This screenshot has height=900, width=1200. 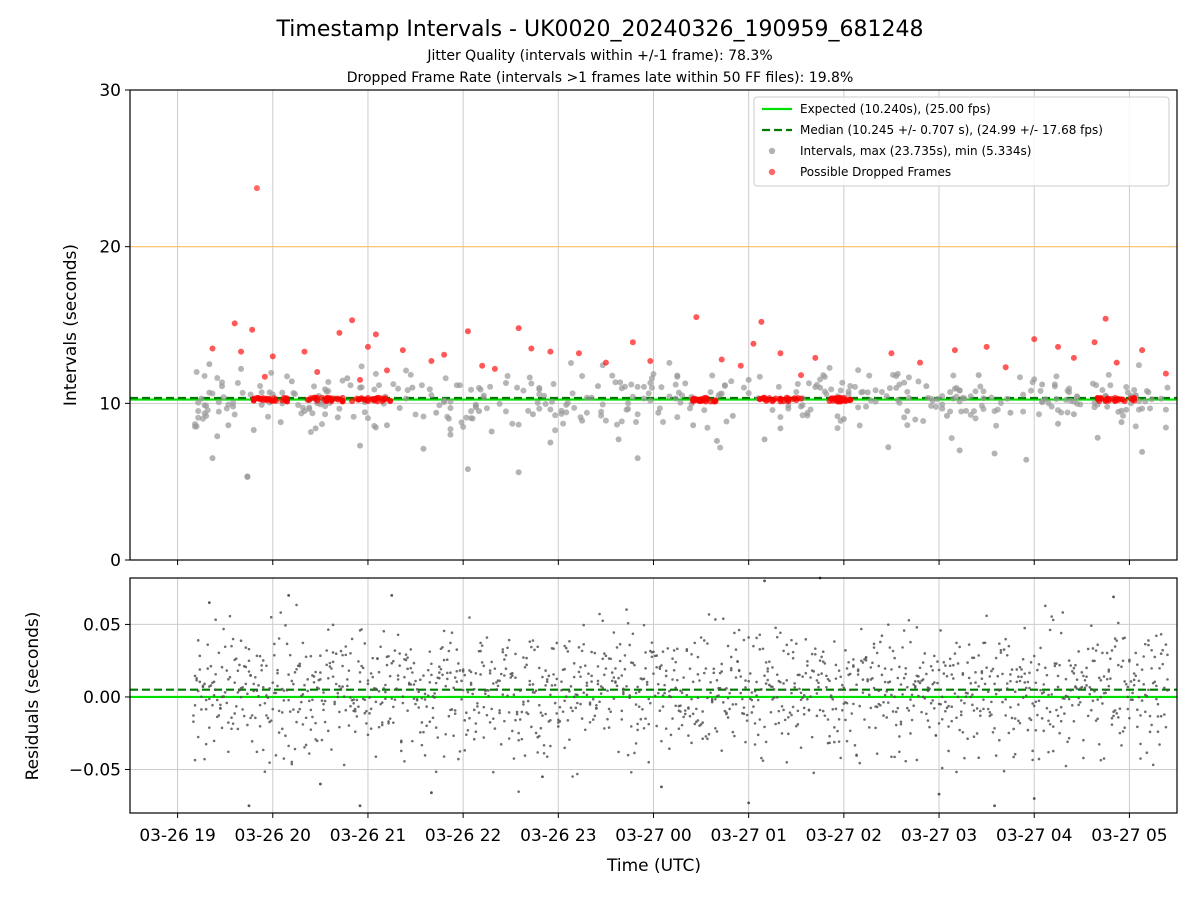 I want to click on legend-intervals-label: Intervals, max (23.735s), min (5.334s), so click(x=915, y=151).